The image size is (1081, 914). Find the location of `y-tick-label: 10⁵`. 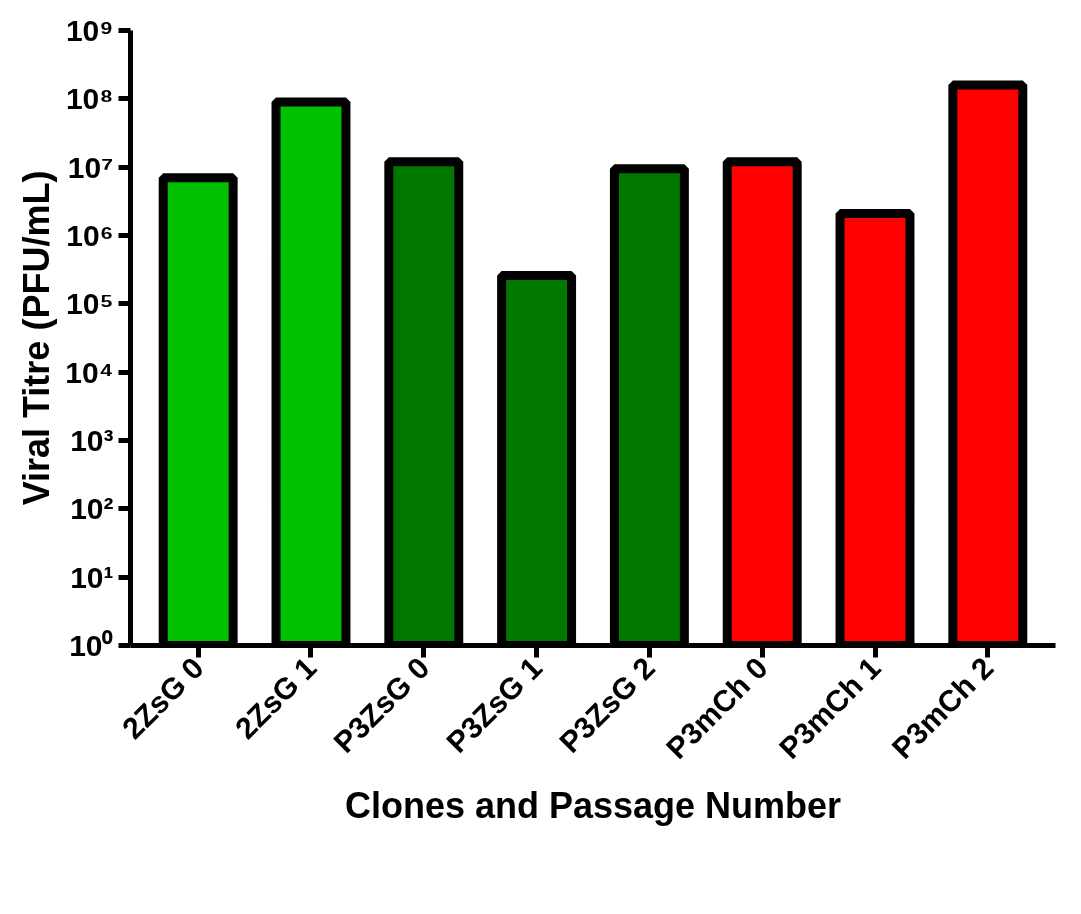

y-tick-label: 10⁵ is located at coordinates (90, 304).